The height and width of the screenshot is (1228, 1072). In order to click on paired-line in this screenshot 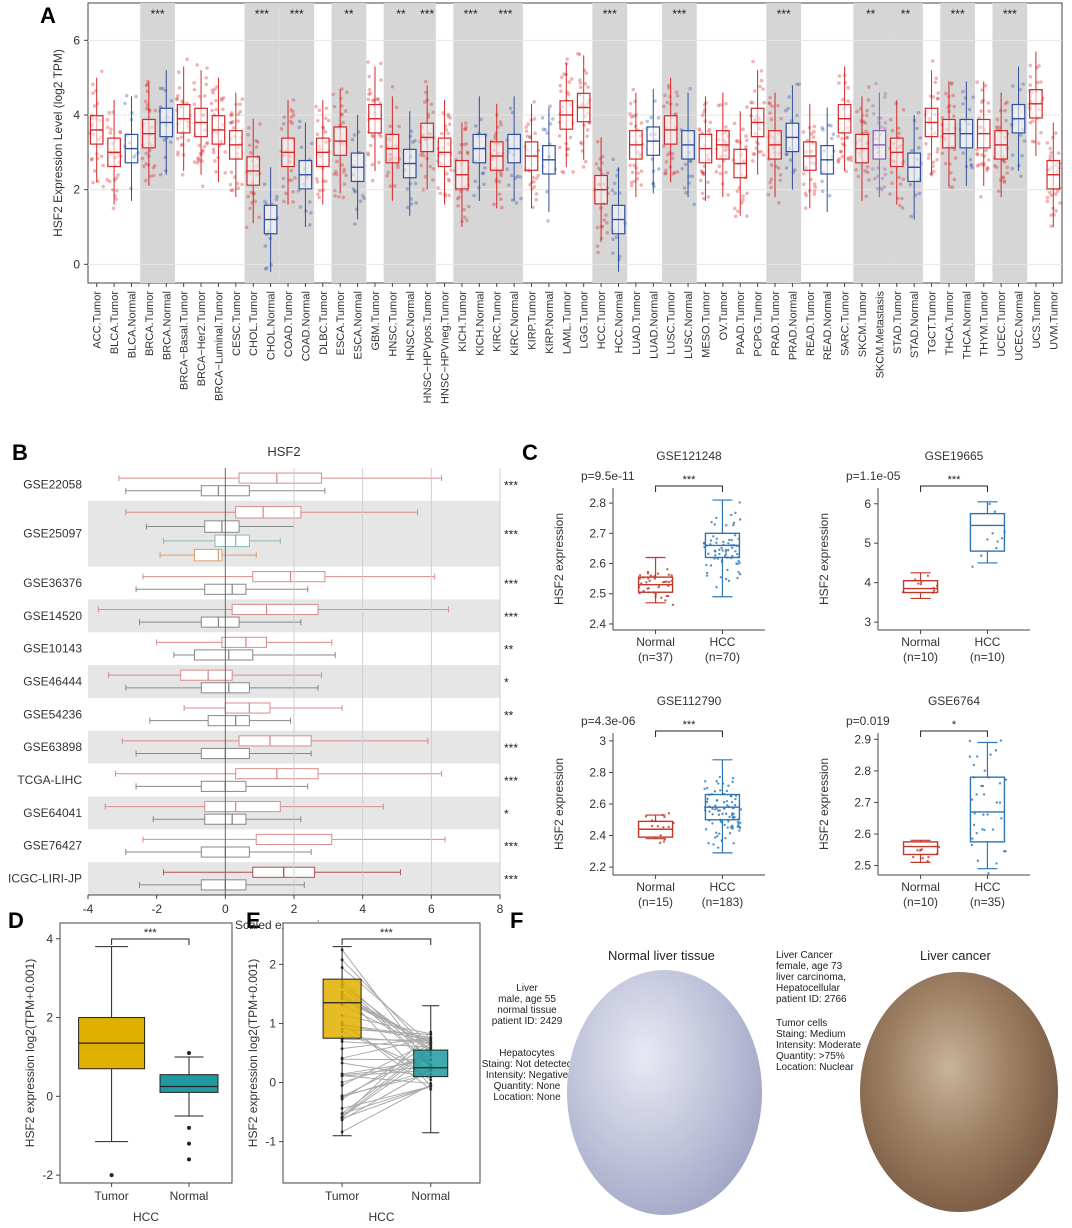, I will do `click(386, 1043)`.